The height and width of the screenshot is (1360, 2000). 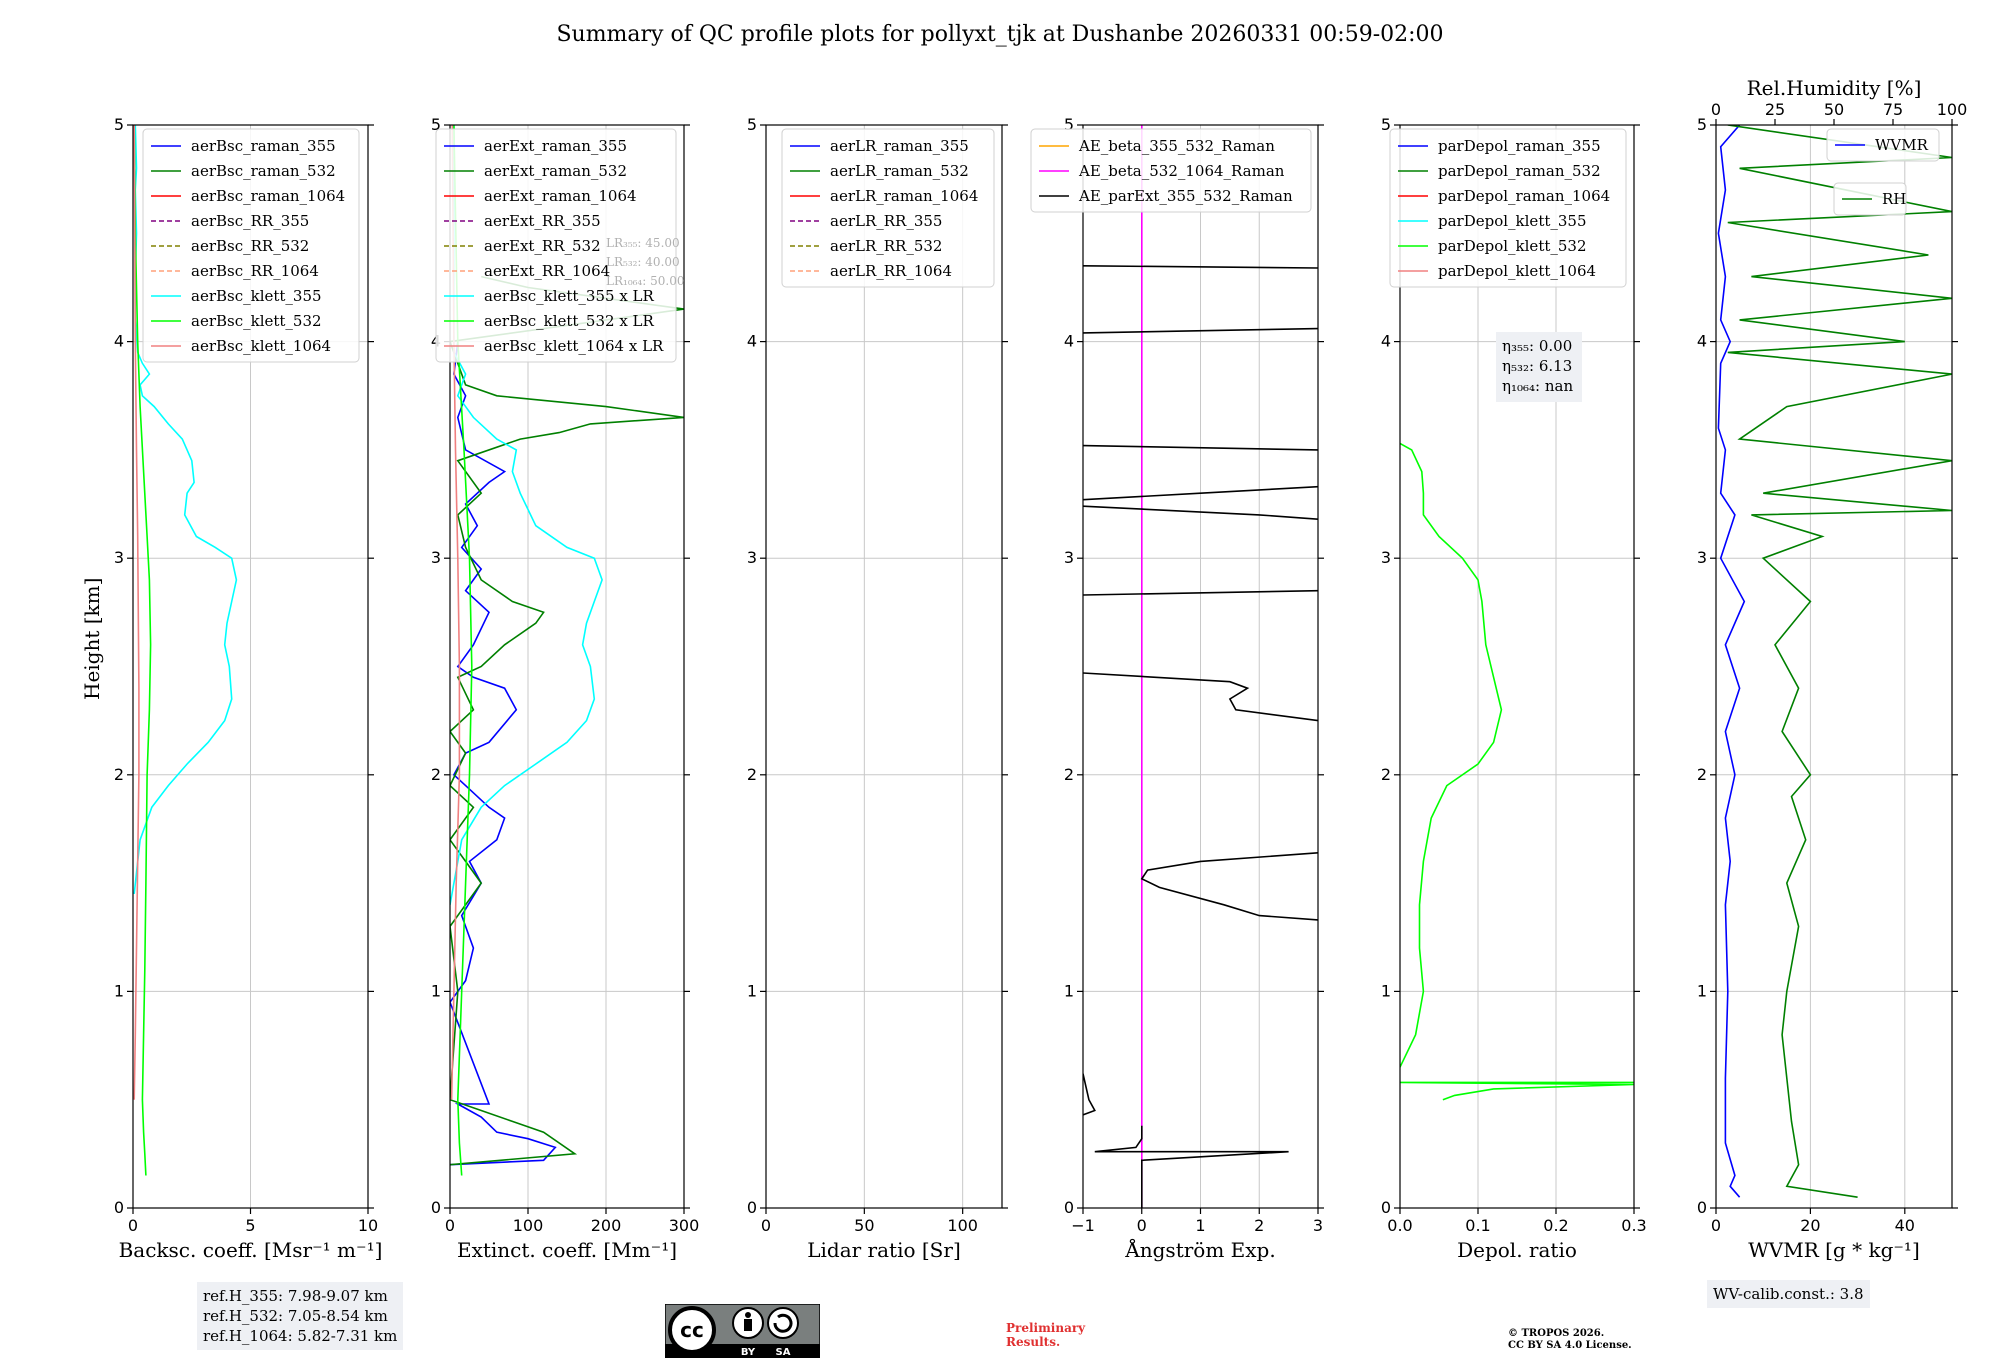 What do you see at coordinates (263, 146) in the screenshot?
I see `legend-entry: aerBsc_raman_355` at bounding box center [263, 146].